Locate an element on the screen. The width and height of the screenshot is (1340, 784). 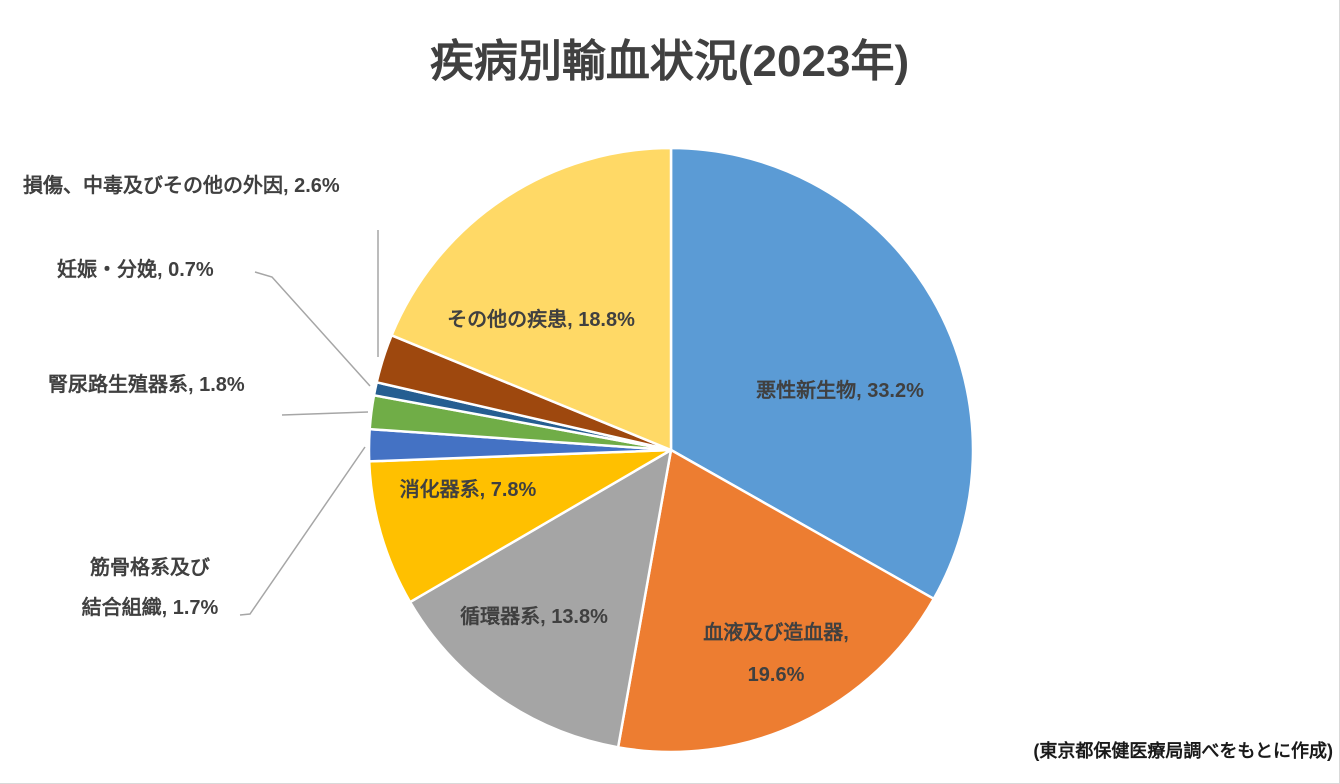
slice-label-digestive: 消化器系, 7.8% is located at coordinates (468, 489).